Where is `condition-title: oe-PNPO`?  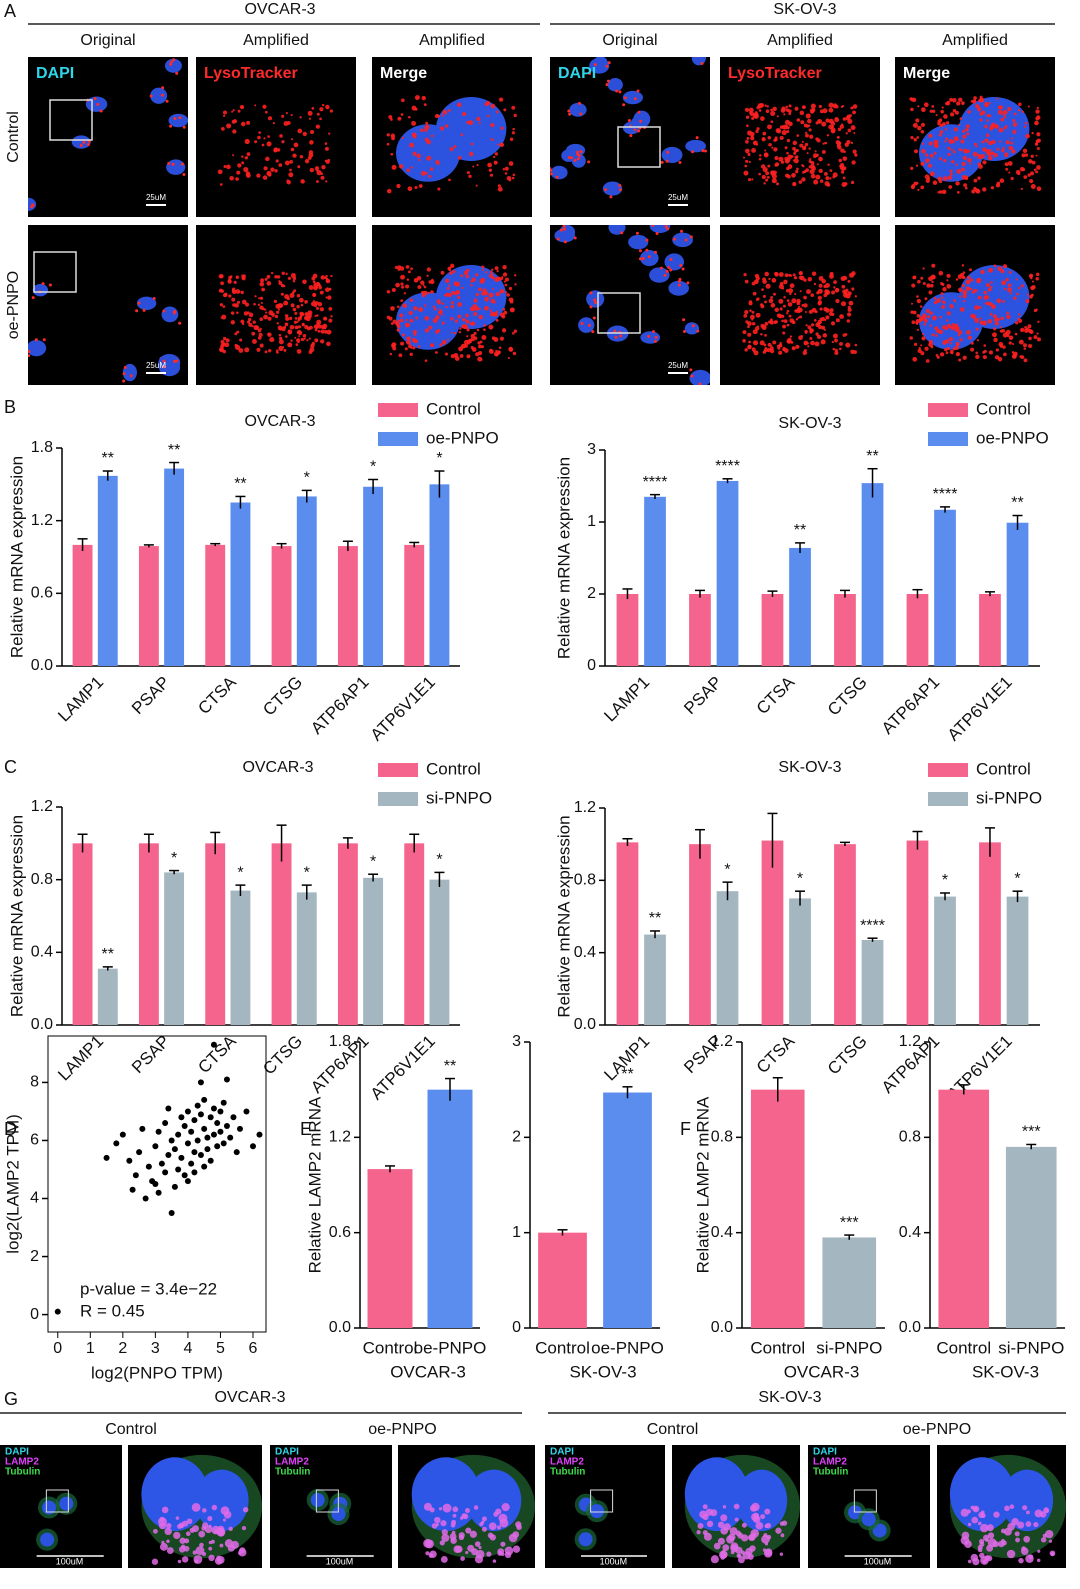 condition-title: oe-PNPO is located at coordinates (402, 1429).